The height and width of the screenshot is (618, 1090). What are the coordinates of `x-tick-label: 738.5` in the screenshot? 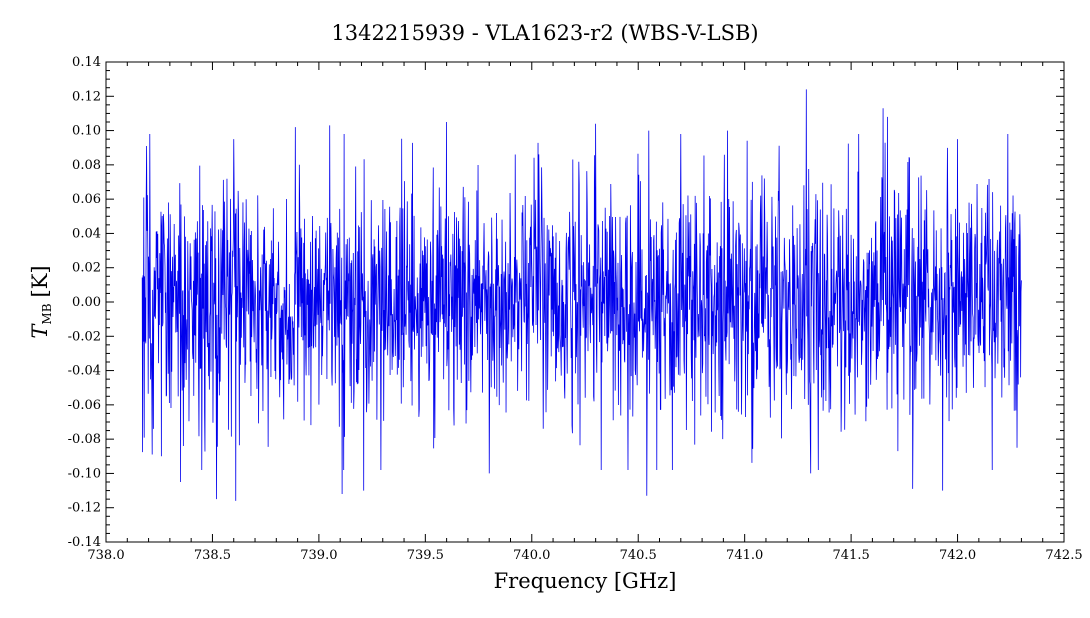 It's located at (212, 555).